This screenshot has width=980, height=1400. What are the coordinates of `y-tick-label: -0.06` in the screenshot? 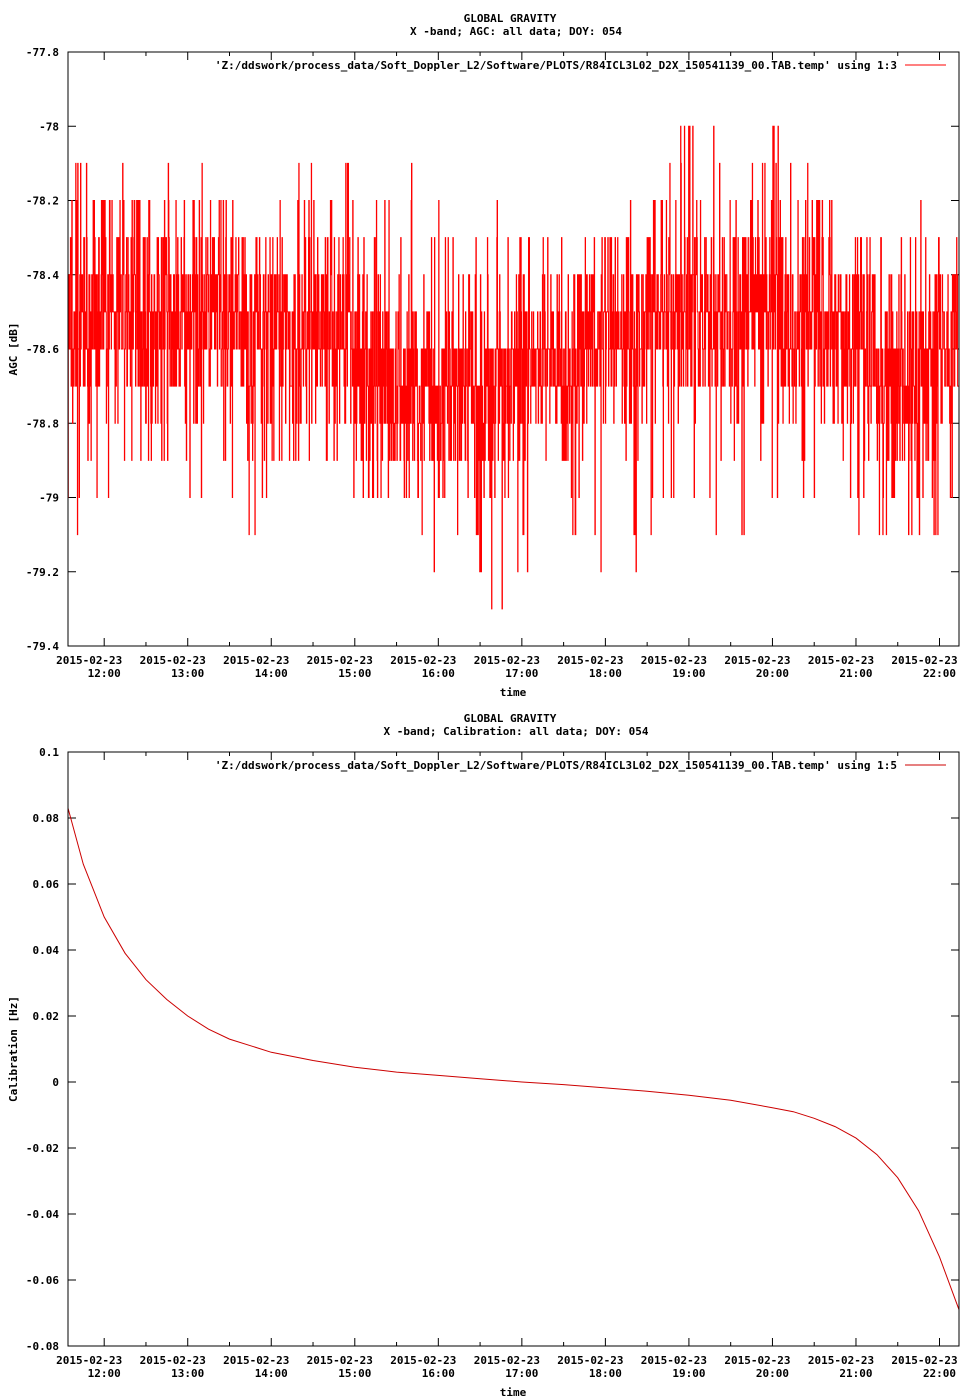 It's located at (42, 1280).